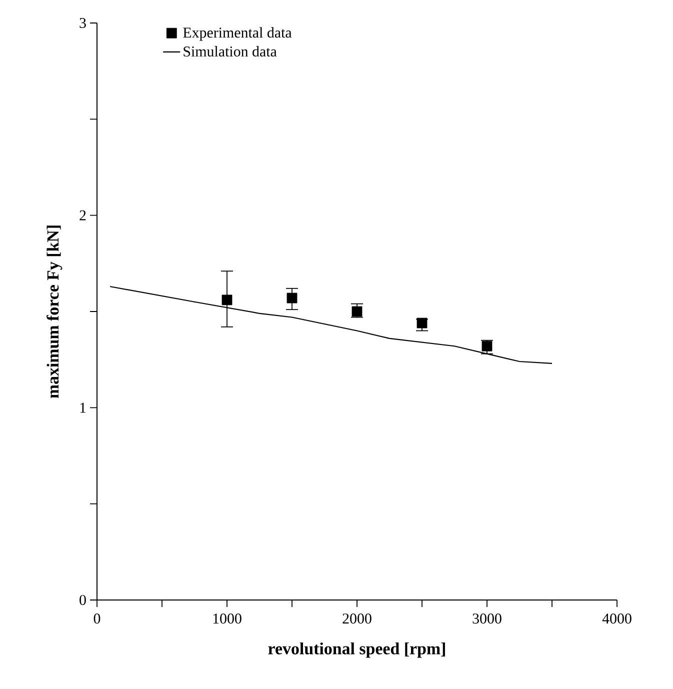  What do you see at coordinates (83, 23) in the screenshot?
I see `y-tick-label: 3` at bounding box center [83, 23].